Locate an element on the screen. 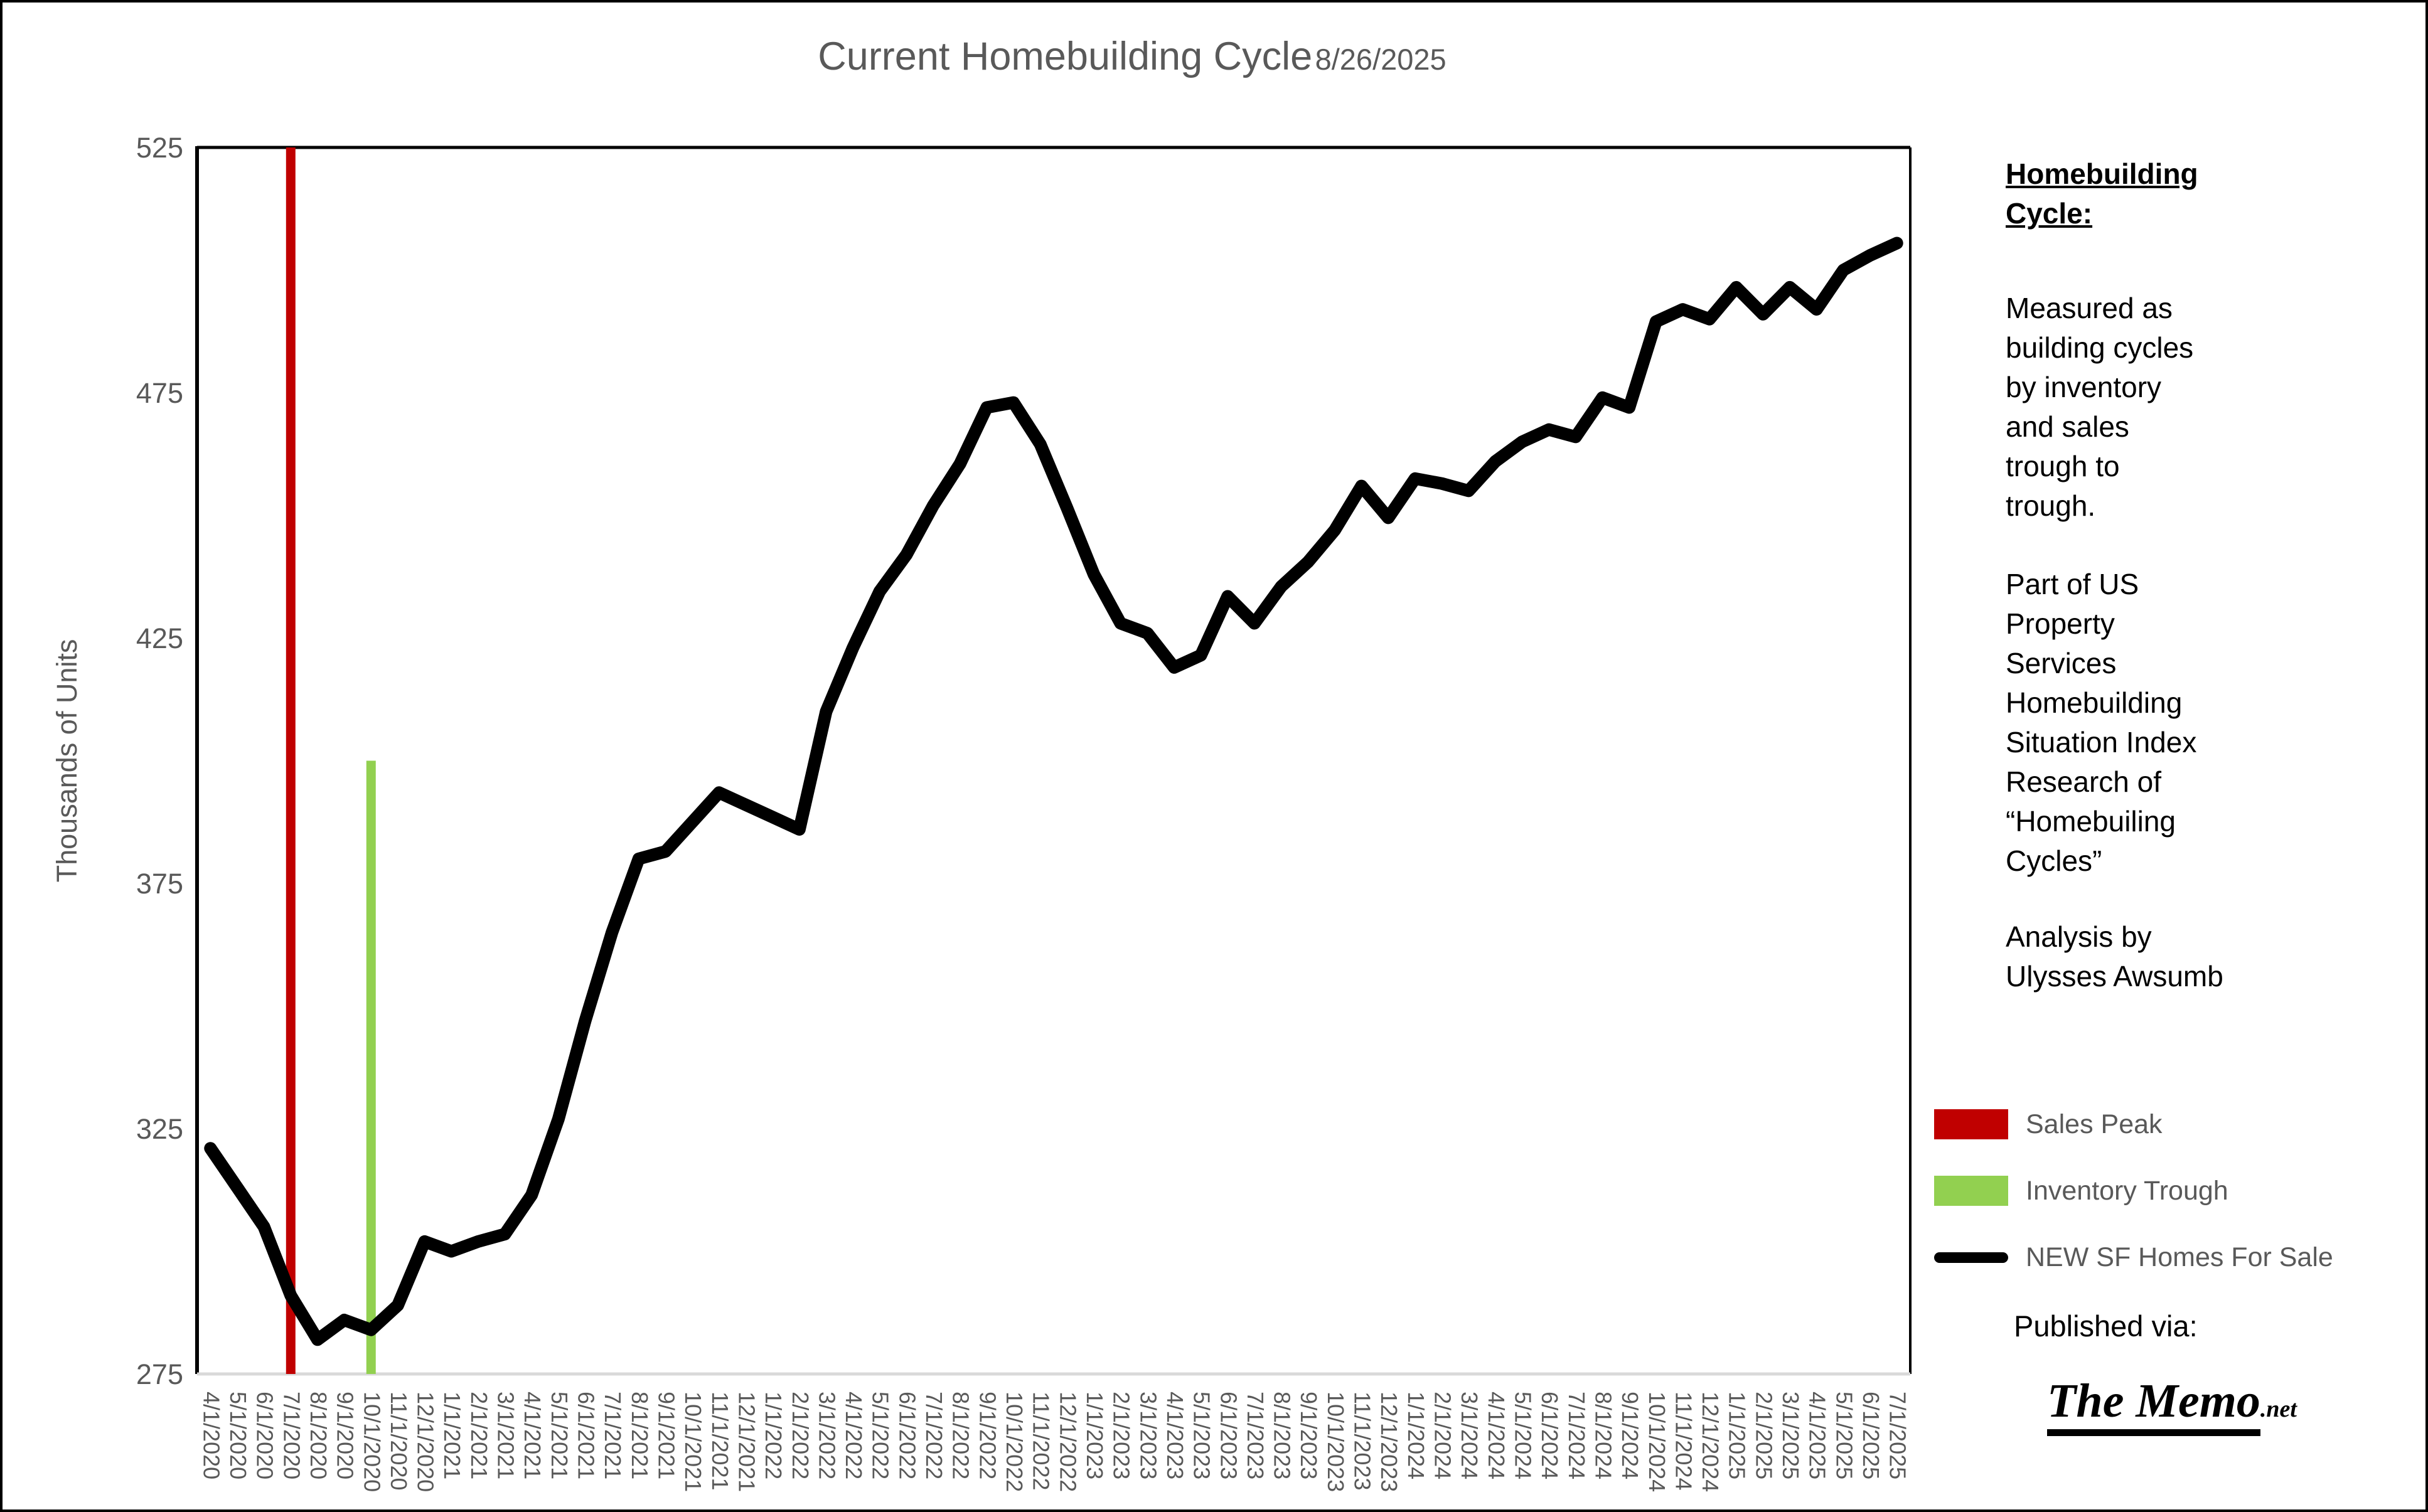 This screenshot has width=2428, height=1512. x-tick-label: 5/1/2021 is located at coordinates (559, 1435).